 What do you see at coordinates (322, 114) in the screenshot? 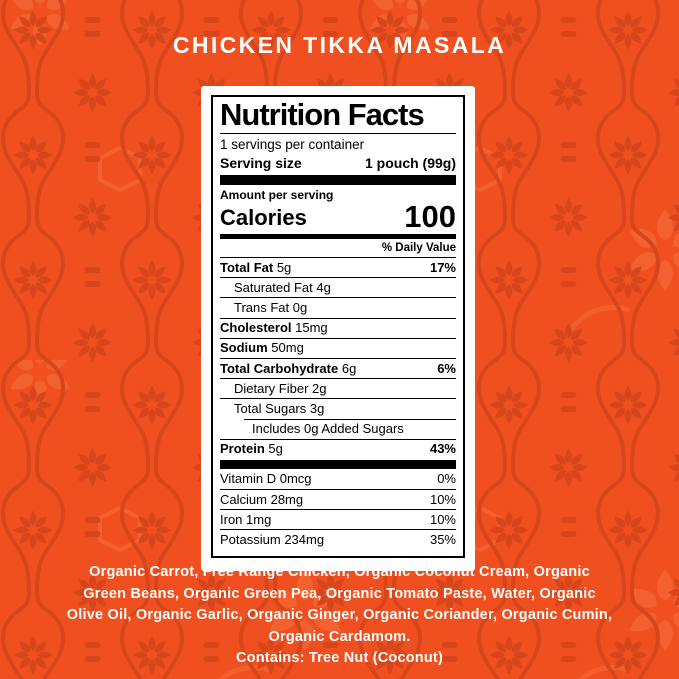
I see `nutrition-facts-title: Nutrition Facts` at bounding box center [322, 114].